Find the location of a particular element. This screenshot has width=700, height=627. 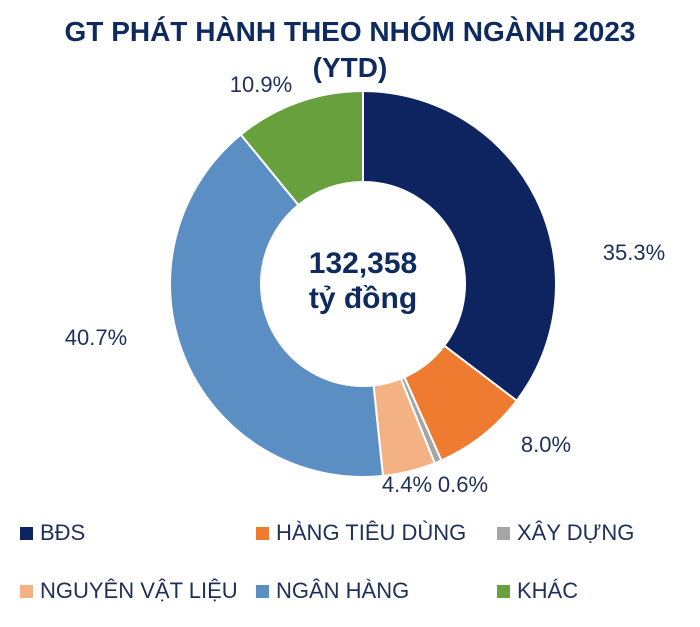

chart-title: GT PHÁT HÀNH THEO NHÓM NGÀNH 2023 (YTD) is located at coordinates (350, 50).